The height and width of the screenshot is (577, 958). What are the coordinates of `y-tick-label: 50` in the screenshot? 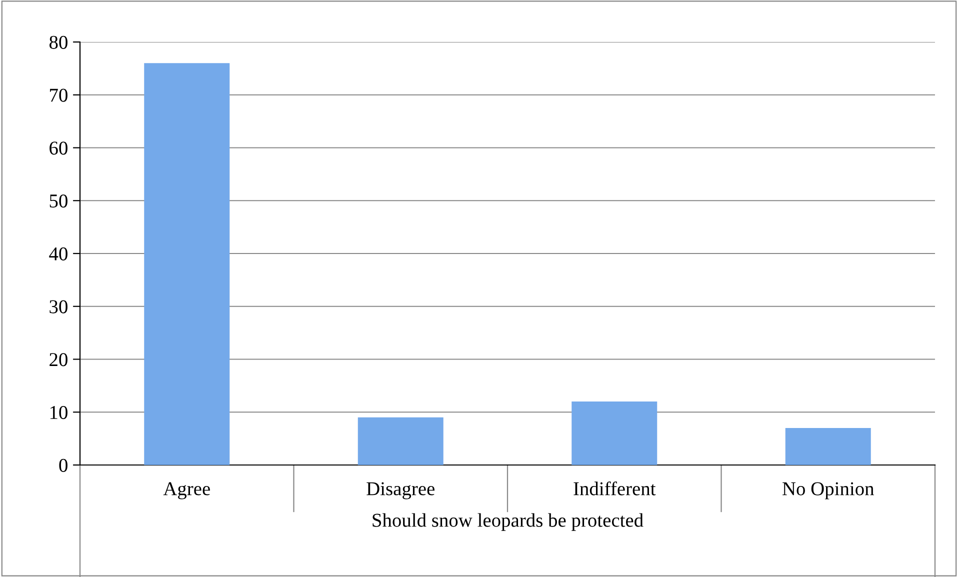 It's located at (59, 201).